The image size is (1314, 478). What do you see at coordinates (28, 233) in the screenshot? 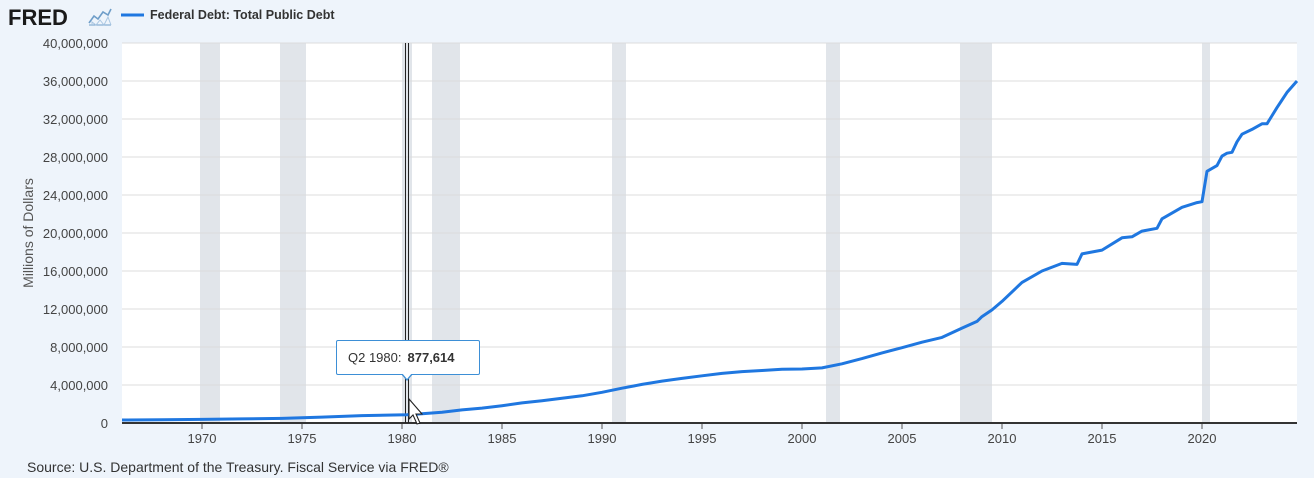
I see `y-axis-label: Millions of Dollars` at bounding box center [28, 233].